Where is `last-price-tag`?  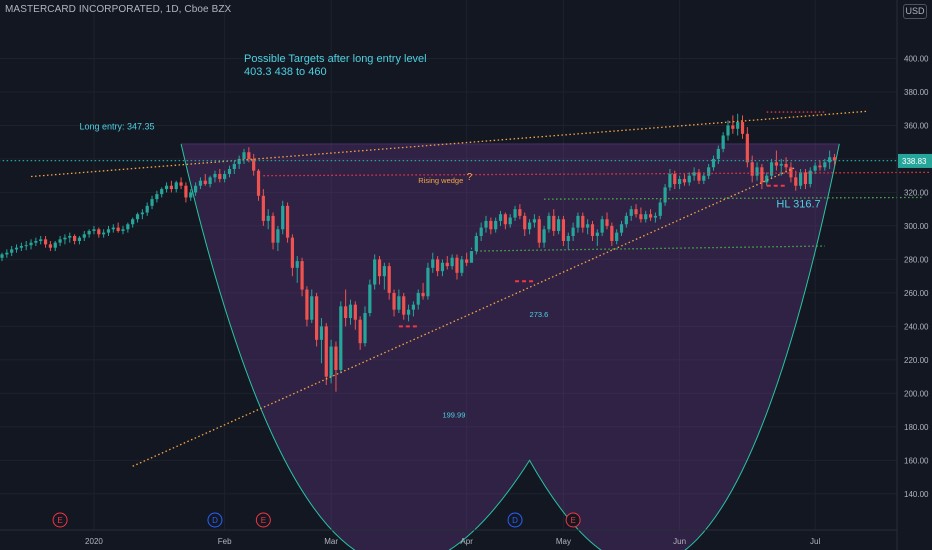 last-price-tag is located at coordinates (915, 160).